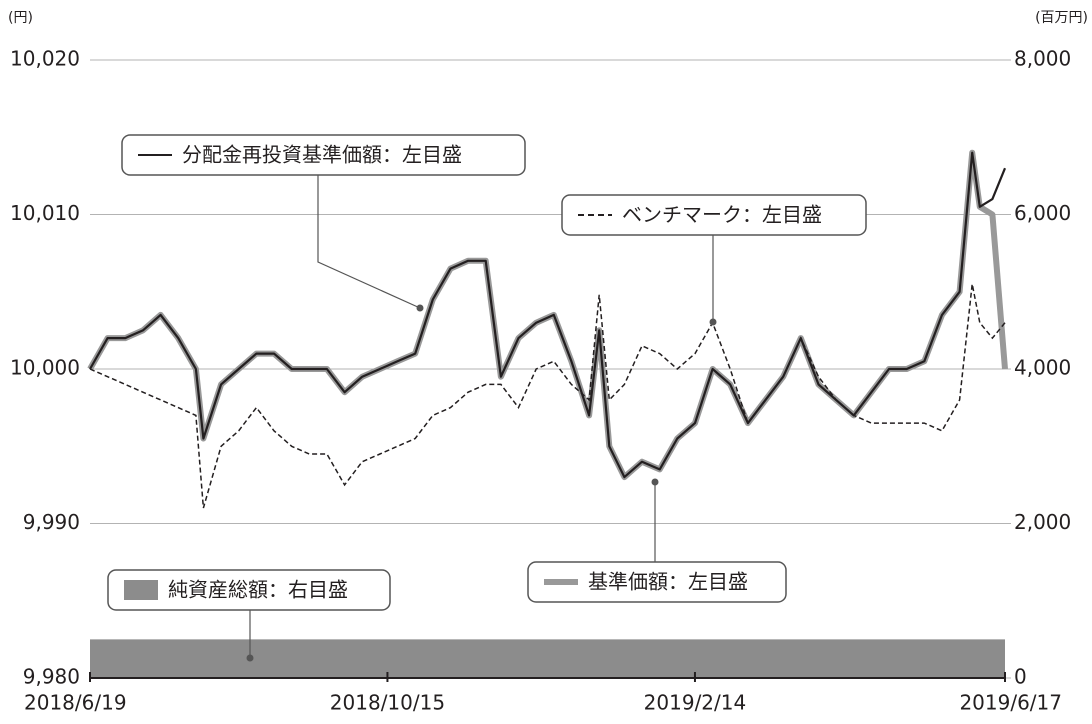 This screenshot has height=724, width=1092. Describe the element at coordinates (45, 368) in the screenshot. I see `y-tick-label: 10,000` at that location.